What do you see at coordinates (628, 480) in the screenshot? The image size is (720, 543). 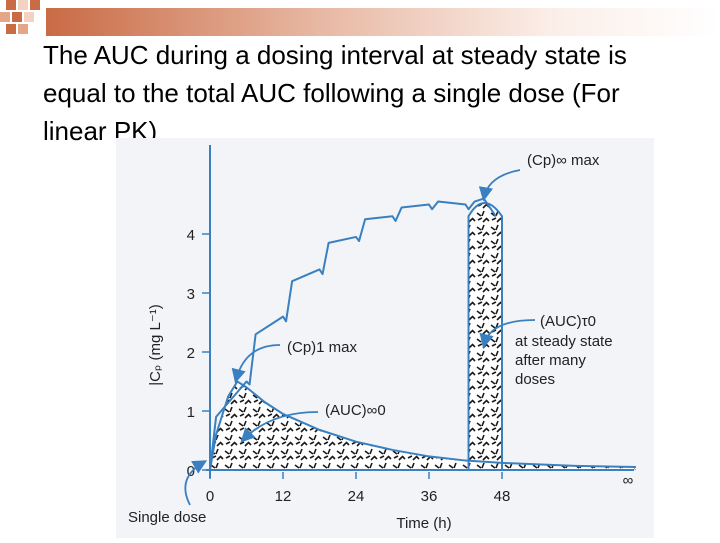 I see `x-tick-label-infinity: ∞` at bounding box center [628, 480].